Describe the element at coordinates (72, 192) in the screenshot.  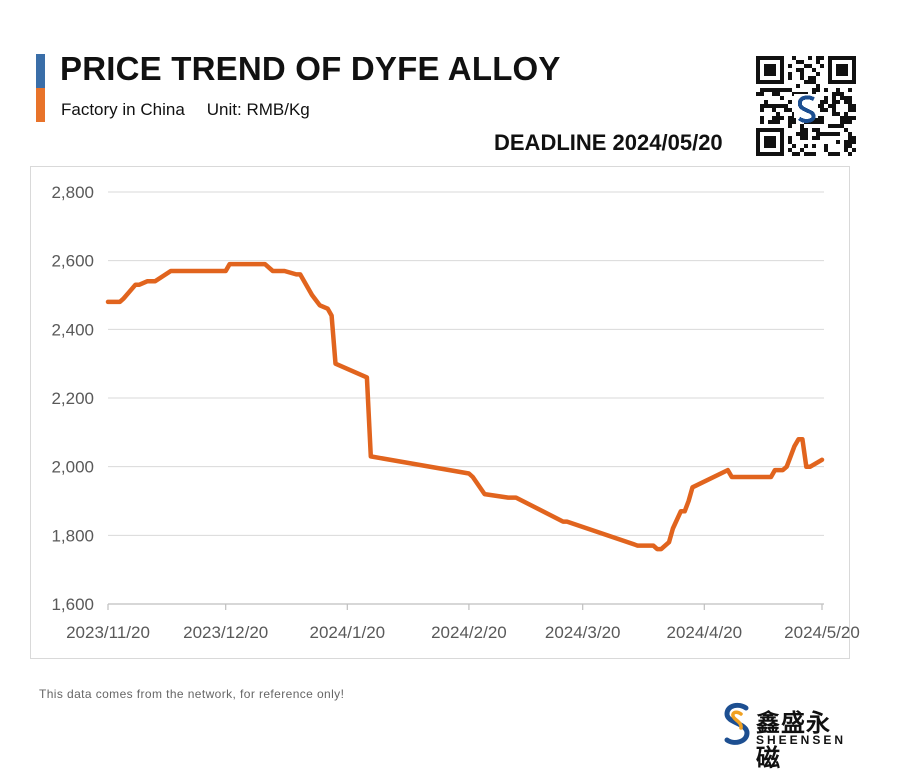
I see `y-tick-label: 2,800` at that location.